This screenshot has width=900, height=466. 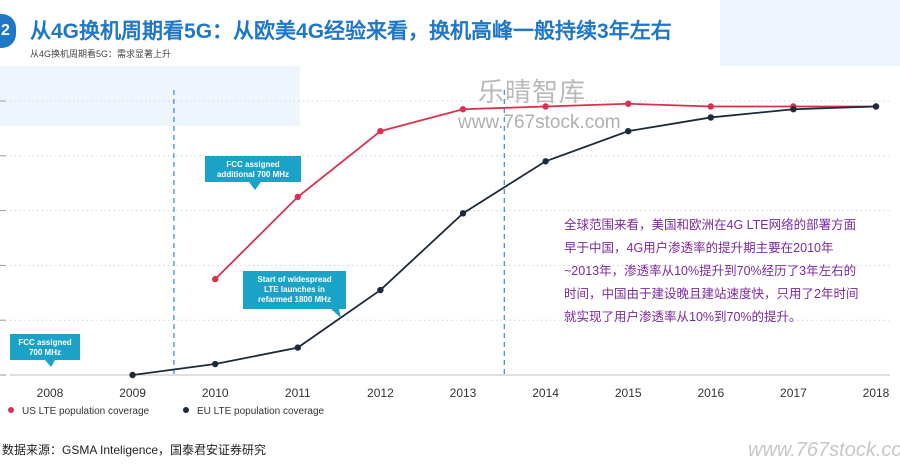 What do you see at coordinates (298, 393) in the screenshot?
I see `x-tick-label: 2011` at bounding box center [298, 393].